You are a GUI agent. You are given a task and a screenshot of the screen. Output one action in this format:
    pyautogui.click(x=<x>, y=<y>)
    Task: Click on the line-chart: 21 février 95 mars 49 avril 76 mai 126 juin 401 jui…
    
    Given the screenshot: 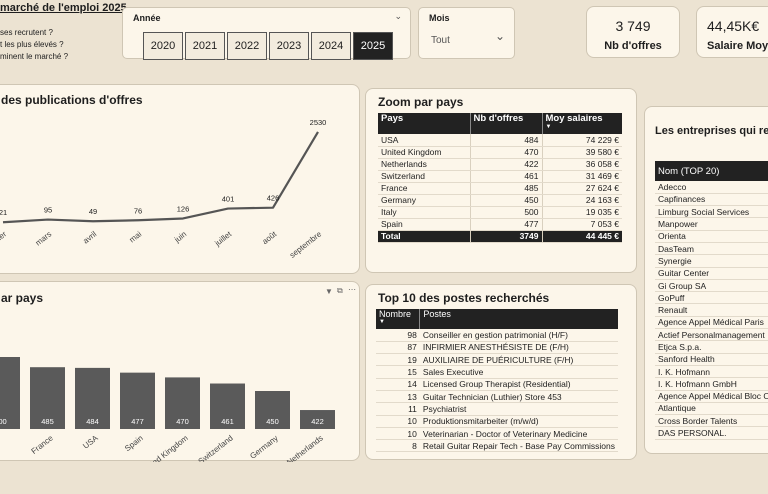 What is the action you would take?
    pyautogui.click(x=163, y=189)
    